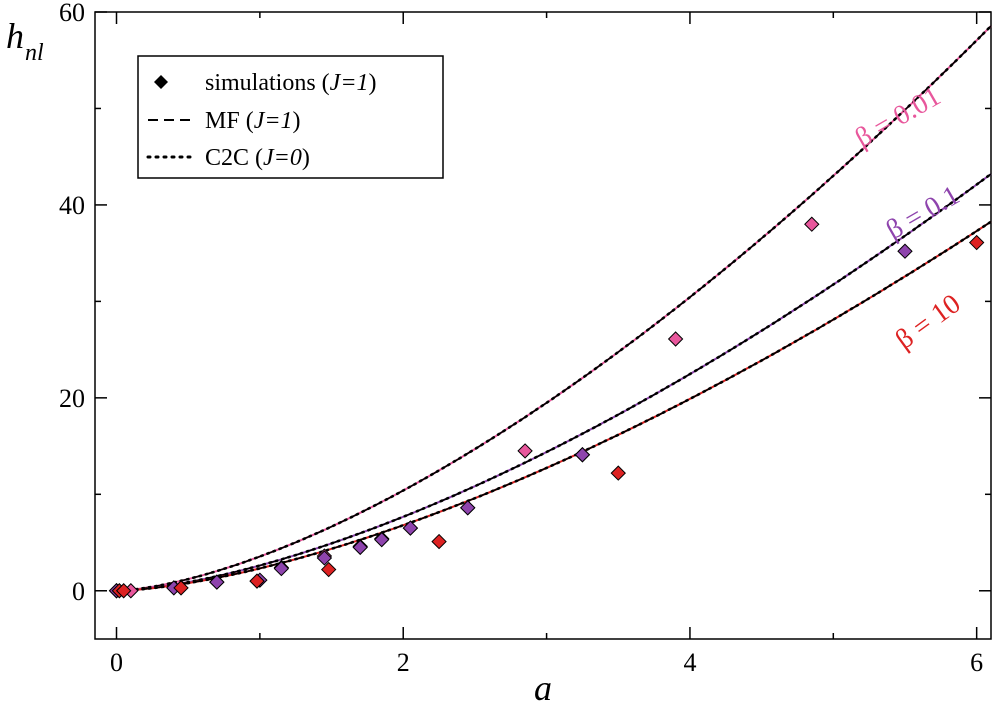 This screenshot has width=996, height=703. Describe the element at coordinates (923, 213) in the screenshot. I see `curve-label-beta-0-1: β = 0.1` at that location.